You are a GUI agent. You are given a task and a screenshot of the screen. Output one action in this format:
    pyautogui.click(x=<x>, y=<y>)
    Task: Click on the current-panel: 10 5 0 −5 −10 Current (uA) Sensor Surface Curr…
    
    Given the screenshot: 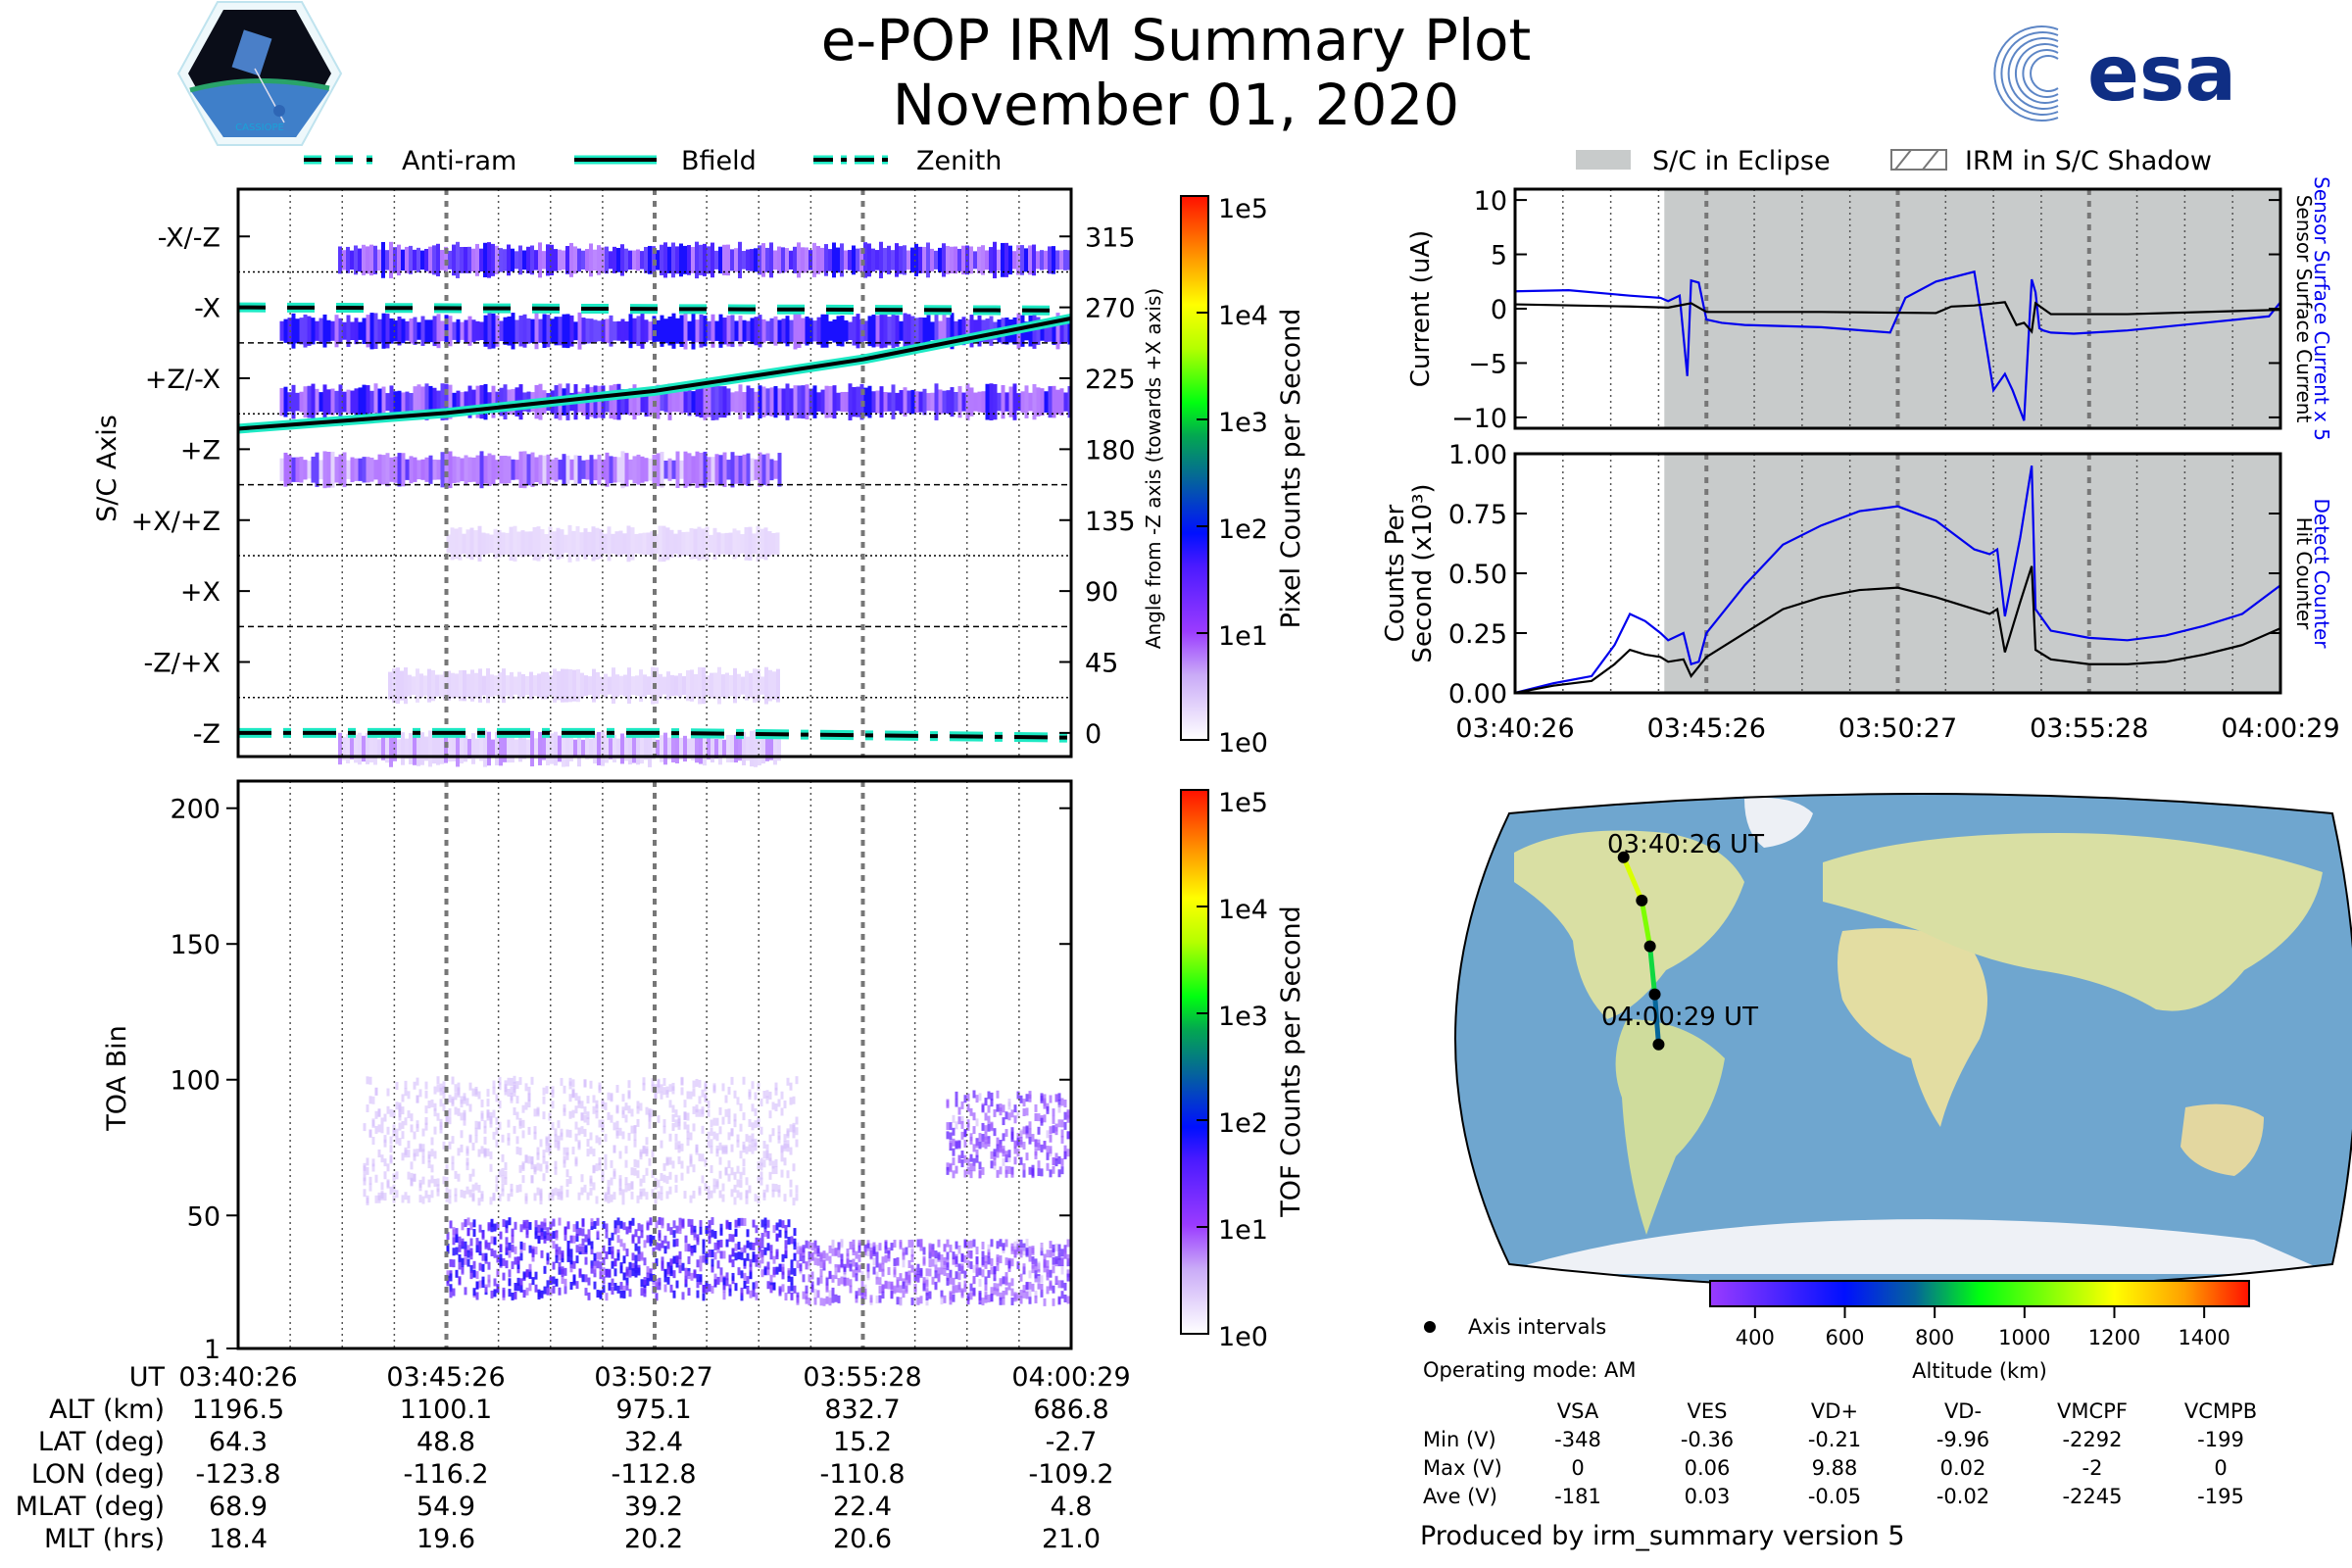 What is the action you would take?
    pyautogui.click(x=1869, y=308)
    